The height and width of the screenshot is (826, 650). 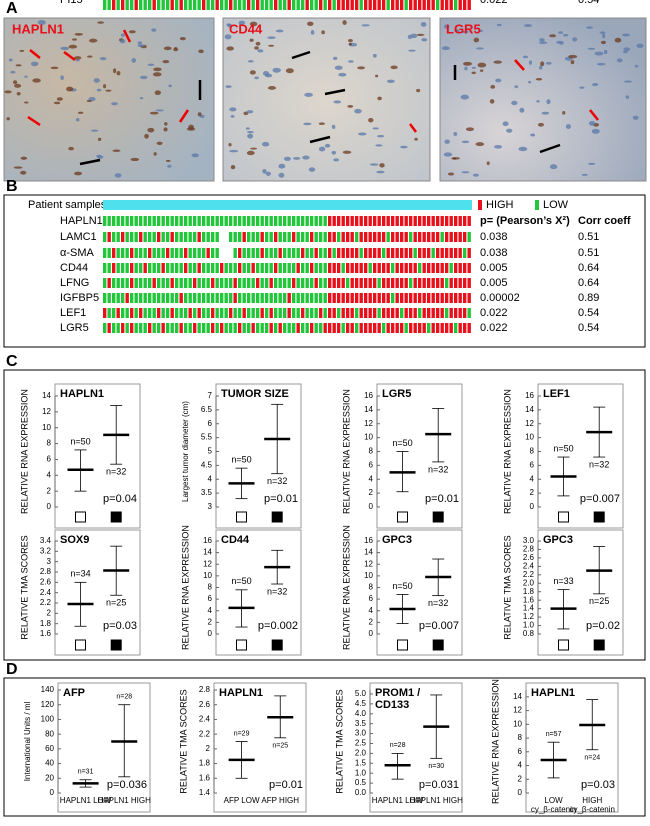 I want to click on x-tick-label: HAPLN1 LOW, so click(x=86, y=800).